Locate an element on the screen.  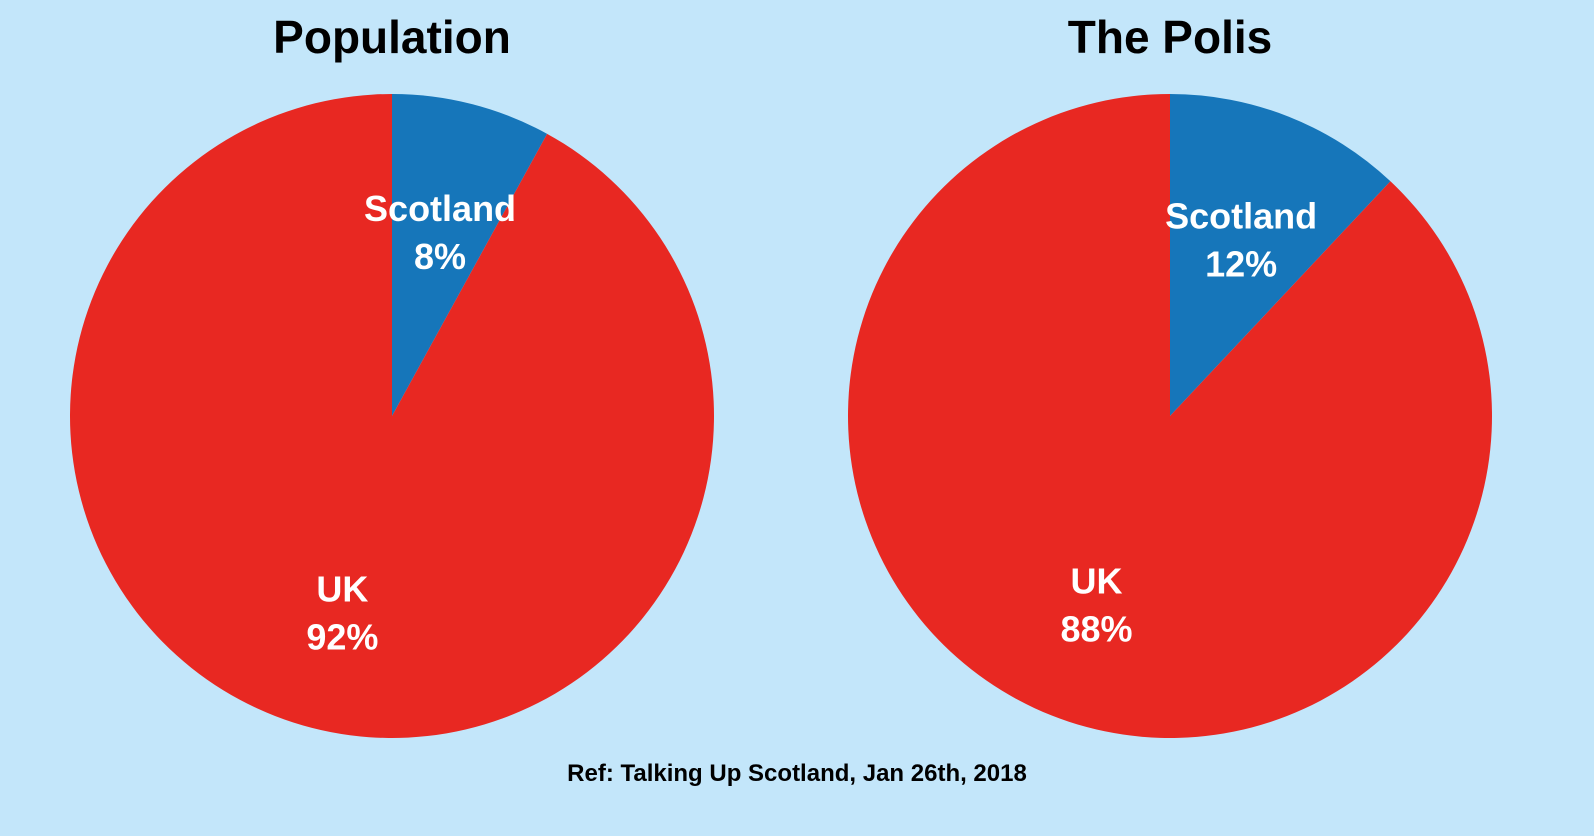
slice-label-population-uk-name: UK is located at coordinates (342, 588).